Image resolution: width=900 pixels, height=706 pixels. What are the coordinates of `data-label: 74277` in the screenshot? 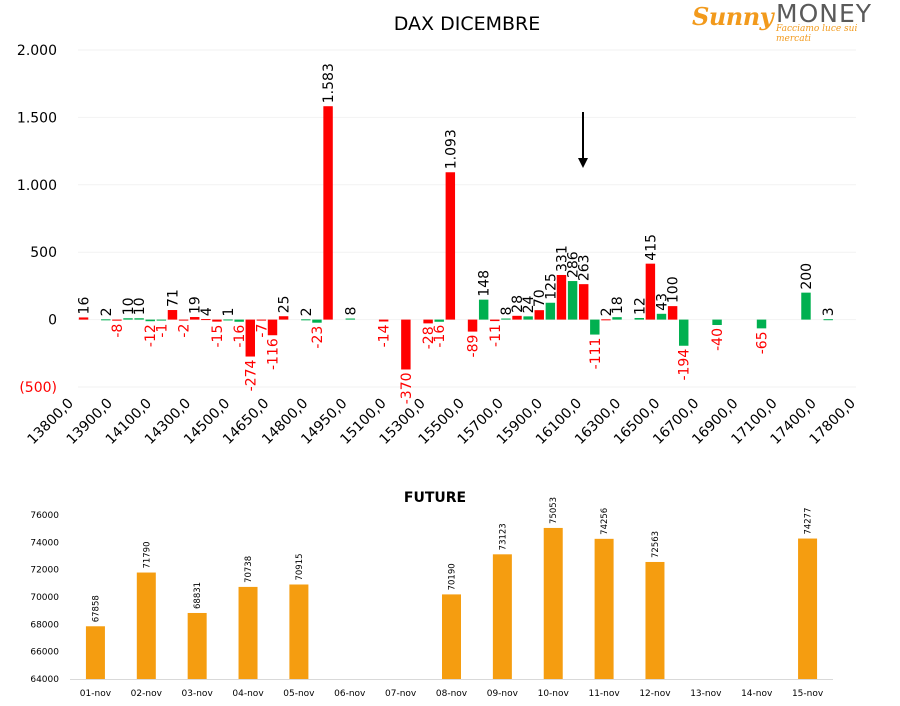 It's located at (809, 521).